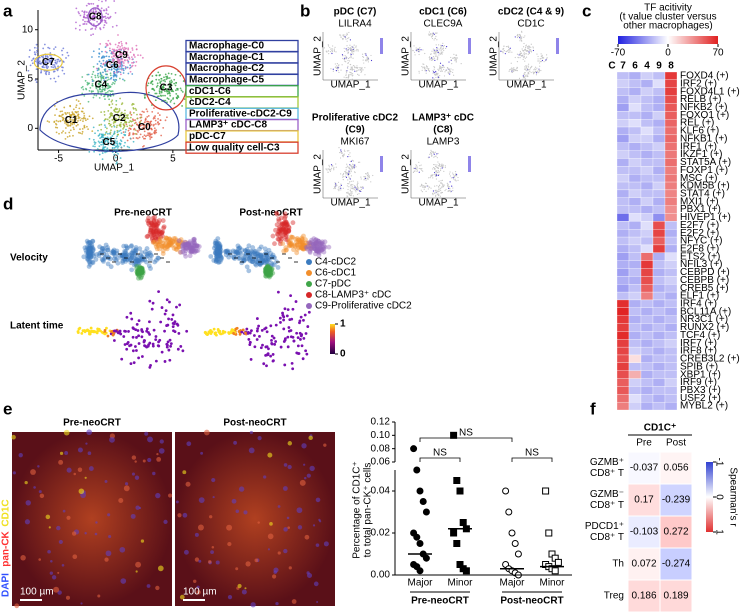 The height and width of the screenshot is (614, 747). I want to click on cluster-label: C6, so click(112, 65).